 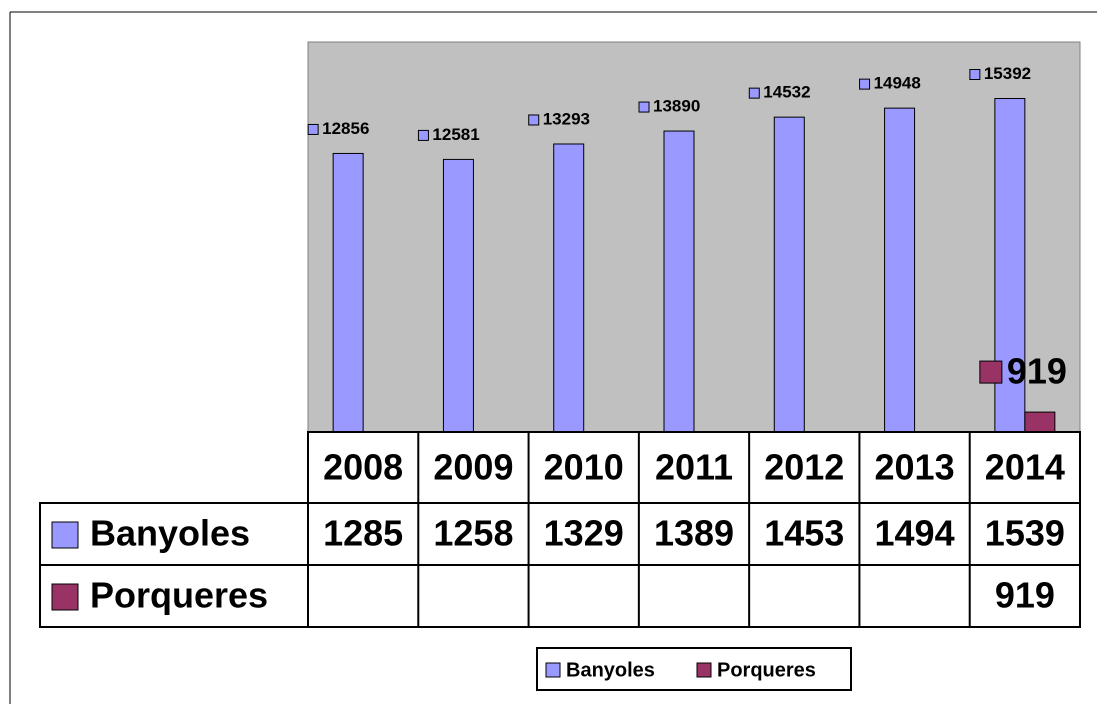 I want to click on table-cell: 1494, so click(x=915, y=533).